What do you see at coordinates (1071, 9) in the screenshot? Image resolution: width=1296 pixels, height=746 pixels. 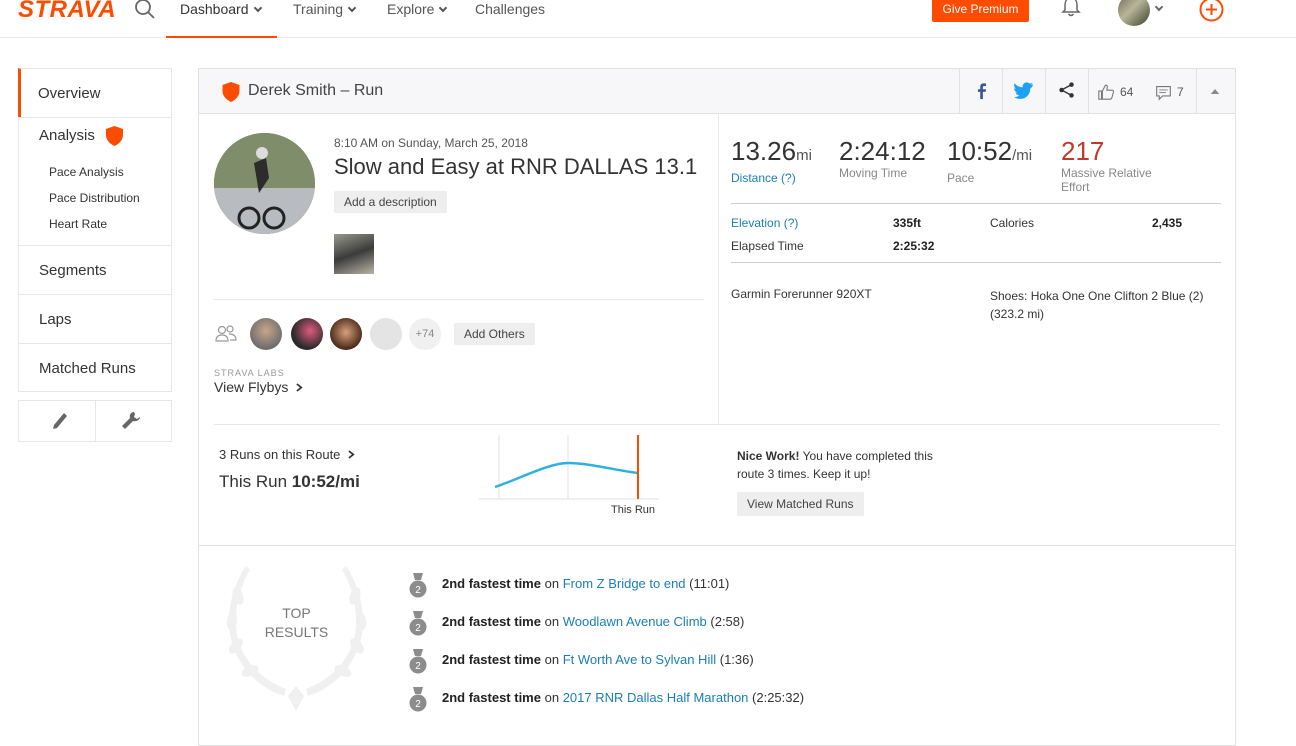 I see `bell-icon` at bounding box center [1071, 9].